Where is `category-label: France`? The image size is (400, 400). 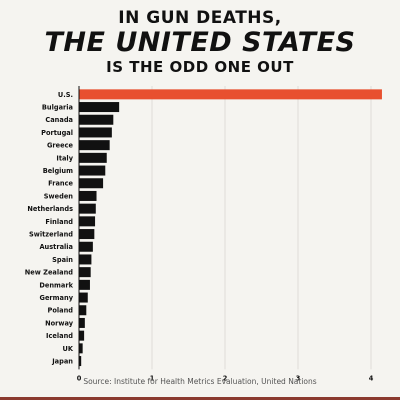 category-label: France is located at coordinates (60, 184).